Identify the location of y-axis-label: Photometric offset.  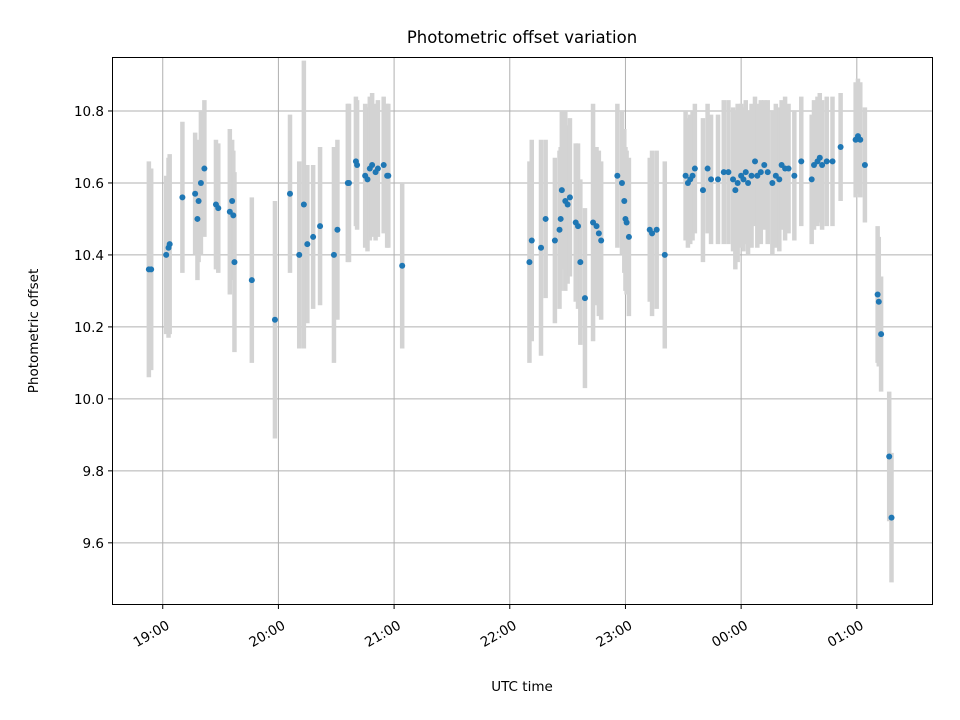
(34, 331).